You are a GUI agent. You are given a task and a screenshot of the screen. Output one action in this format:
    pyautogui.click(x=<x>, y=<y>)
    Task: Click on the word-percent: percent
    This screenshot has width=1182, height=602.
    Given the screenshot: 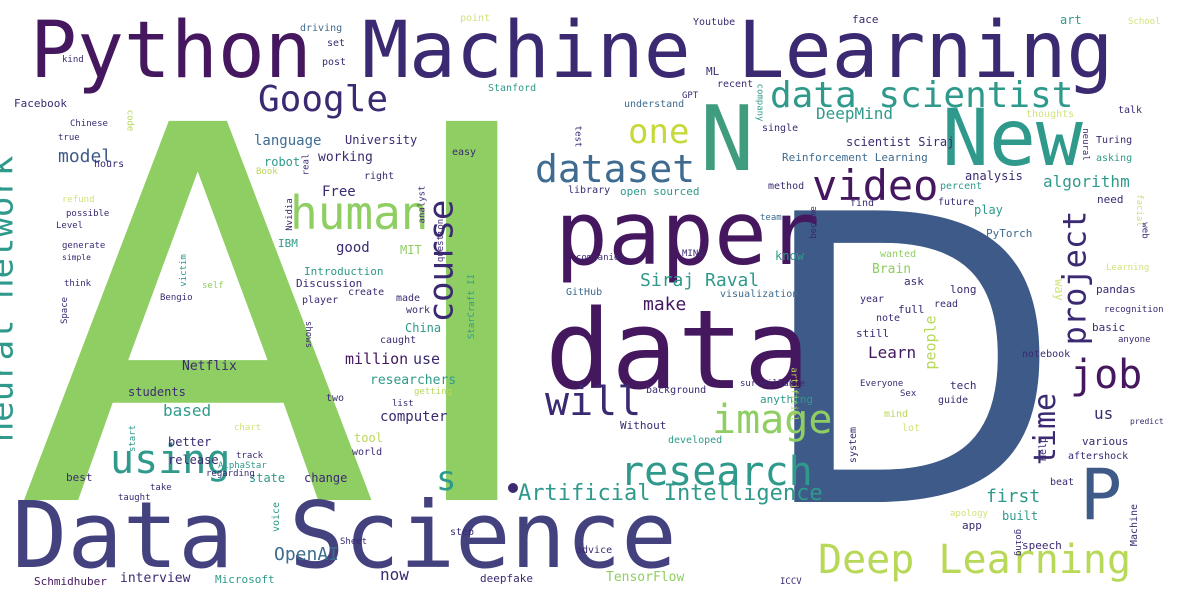 What is the action you would take?
    pyautogui.click(x=961, y=186)
    